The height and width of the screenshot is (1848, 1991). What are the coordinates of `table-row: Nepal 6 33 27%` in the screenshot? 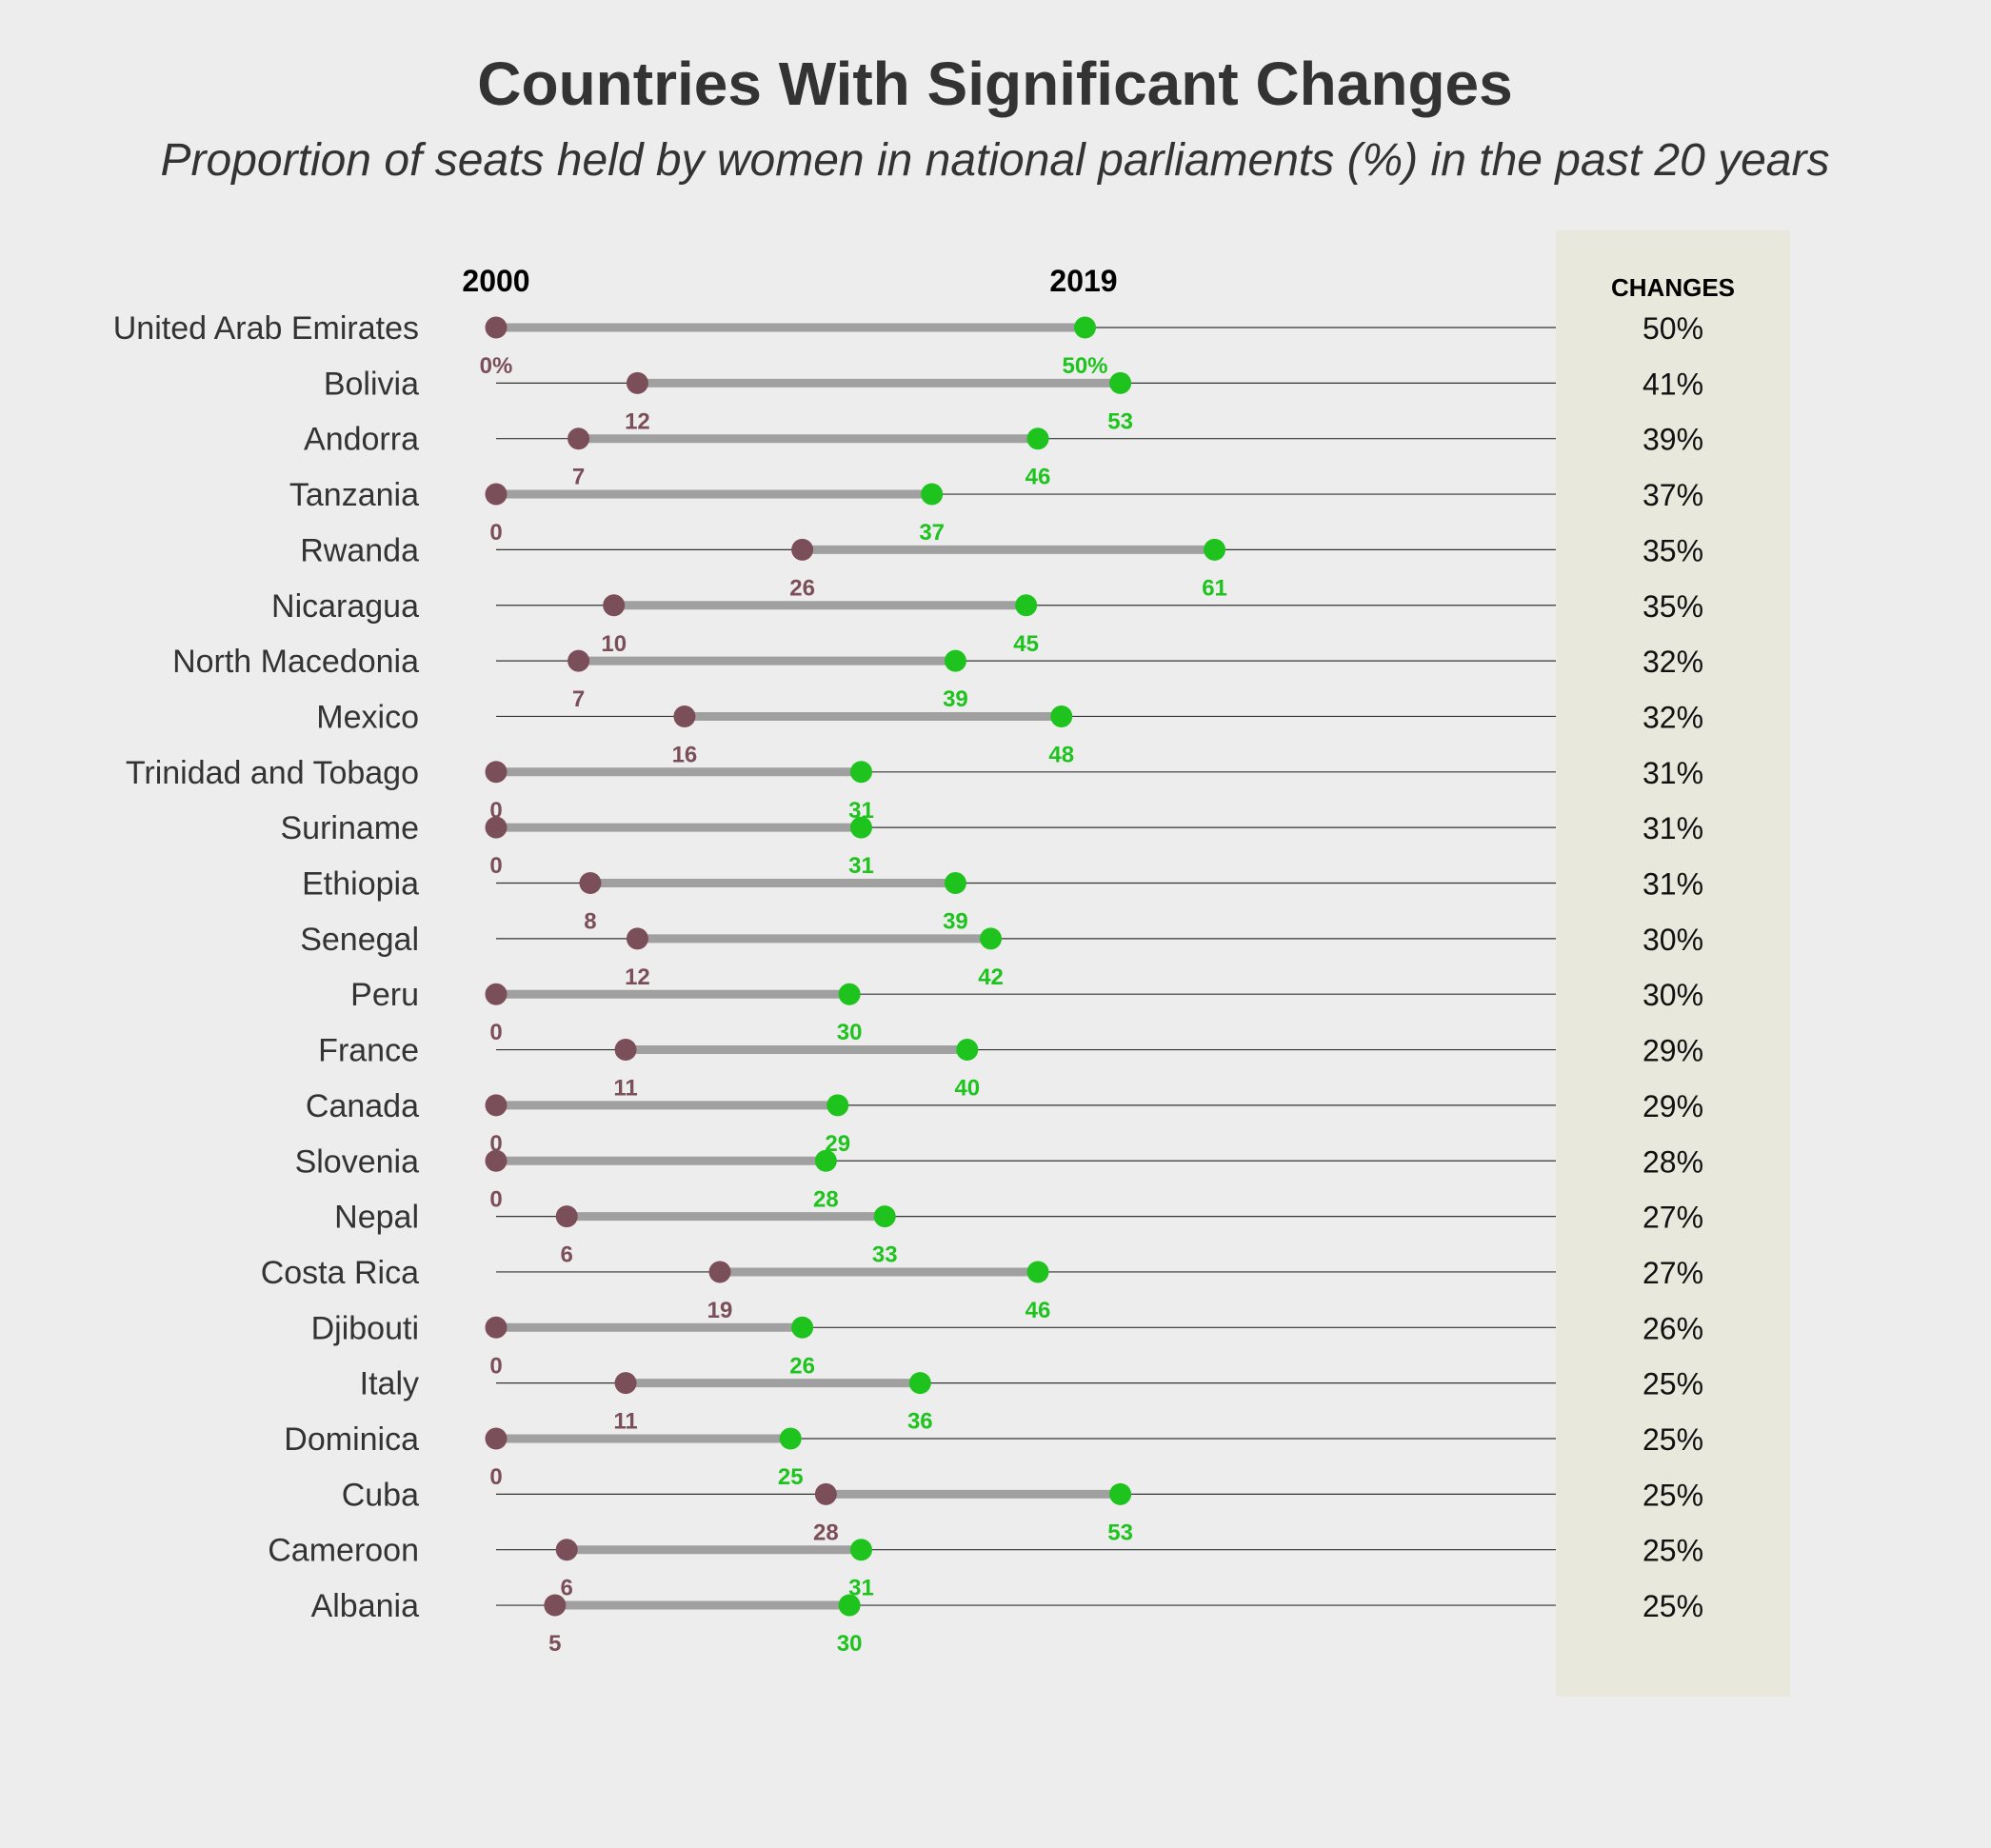 It's located at (1018, 1234).